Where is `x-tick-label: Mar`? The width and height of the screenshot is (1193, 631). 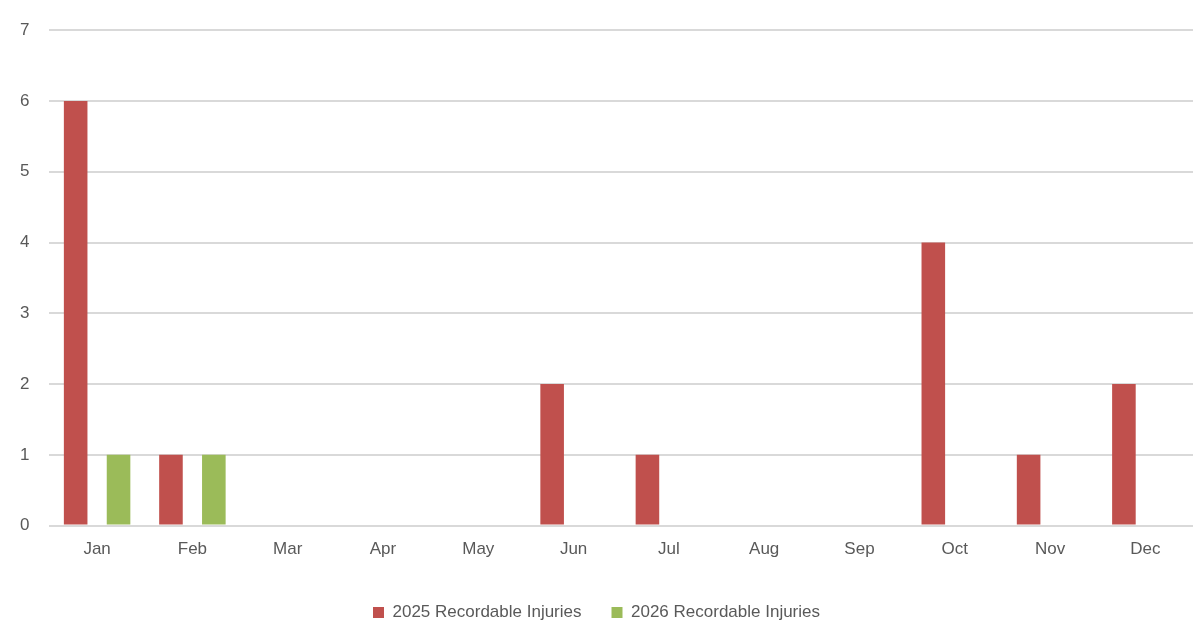 x-tick-label: Mar is located at coordinates (288, 549).